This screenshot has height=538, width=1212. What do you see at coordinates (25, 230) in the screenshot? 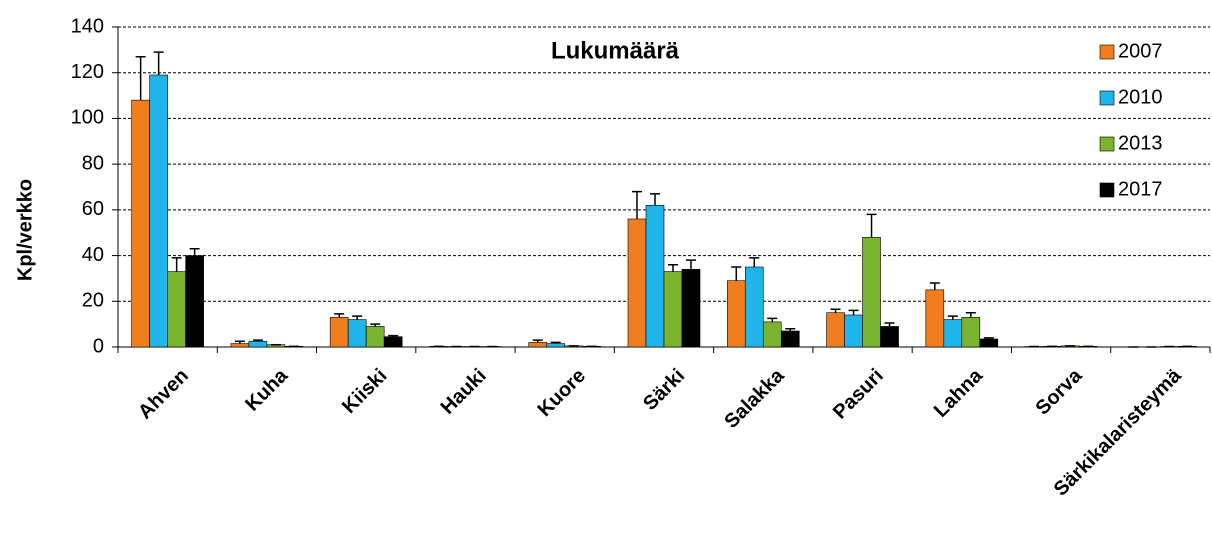
I see `y-axis-label: Kpl/verkko` at bounding box center [25, 230].